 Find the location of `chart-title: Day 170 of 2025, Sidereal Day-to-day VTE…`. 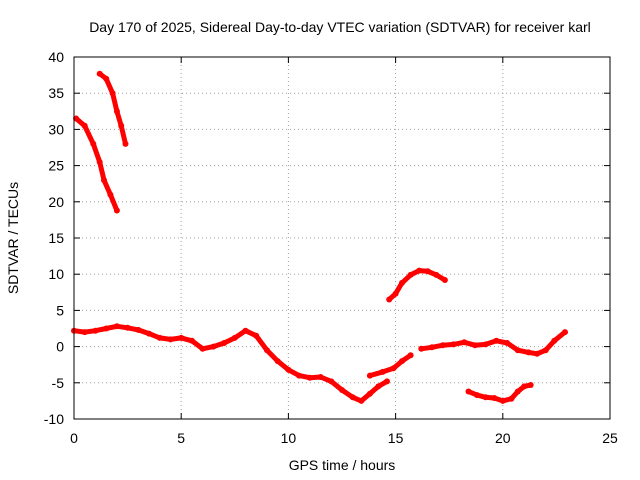

chart-title: Day 170 of 2025, Sidereal Day-to-day VTE… is located at coordinates (340, 27).